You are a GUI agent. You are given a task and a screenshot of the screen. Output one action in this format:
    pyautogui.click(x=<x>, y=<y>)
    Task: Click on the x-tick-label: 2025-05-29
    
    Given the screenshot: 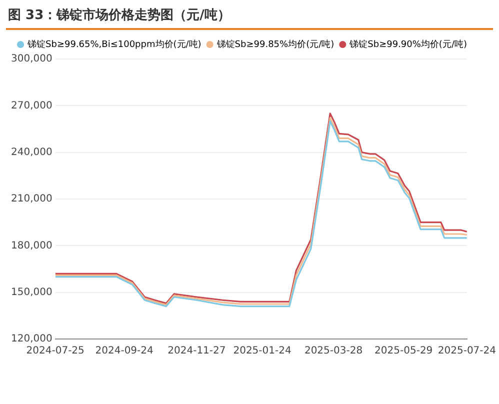 What is the action you would take?
    pyautogui.click(x=403, y=351)
    